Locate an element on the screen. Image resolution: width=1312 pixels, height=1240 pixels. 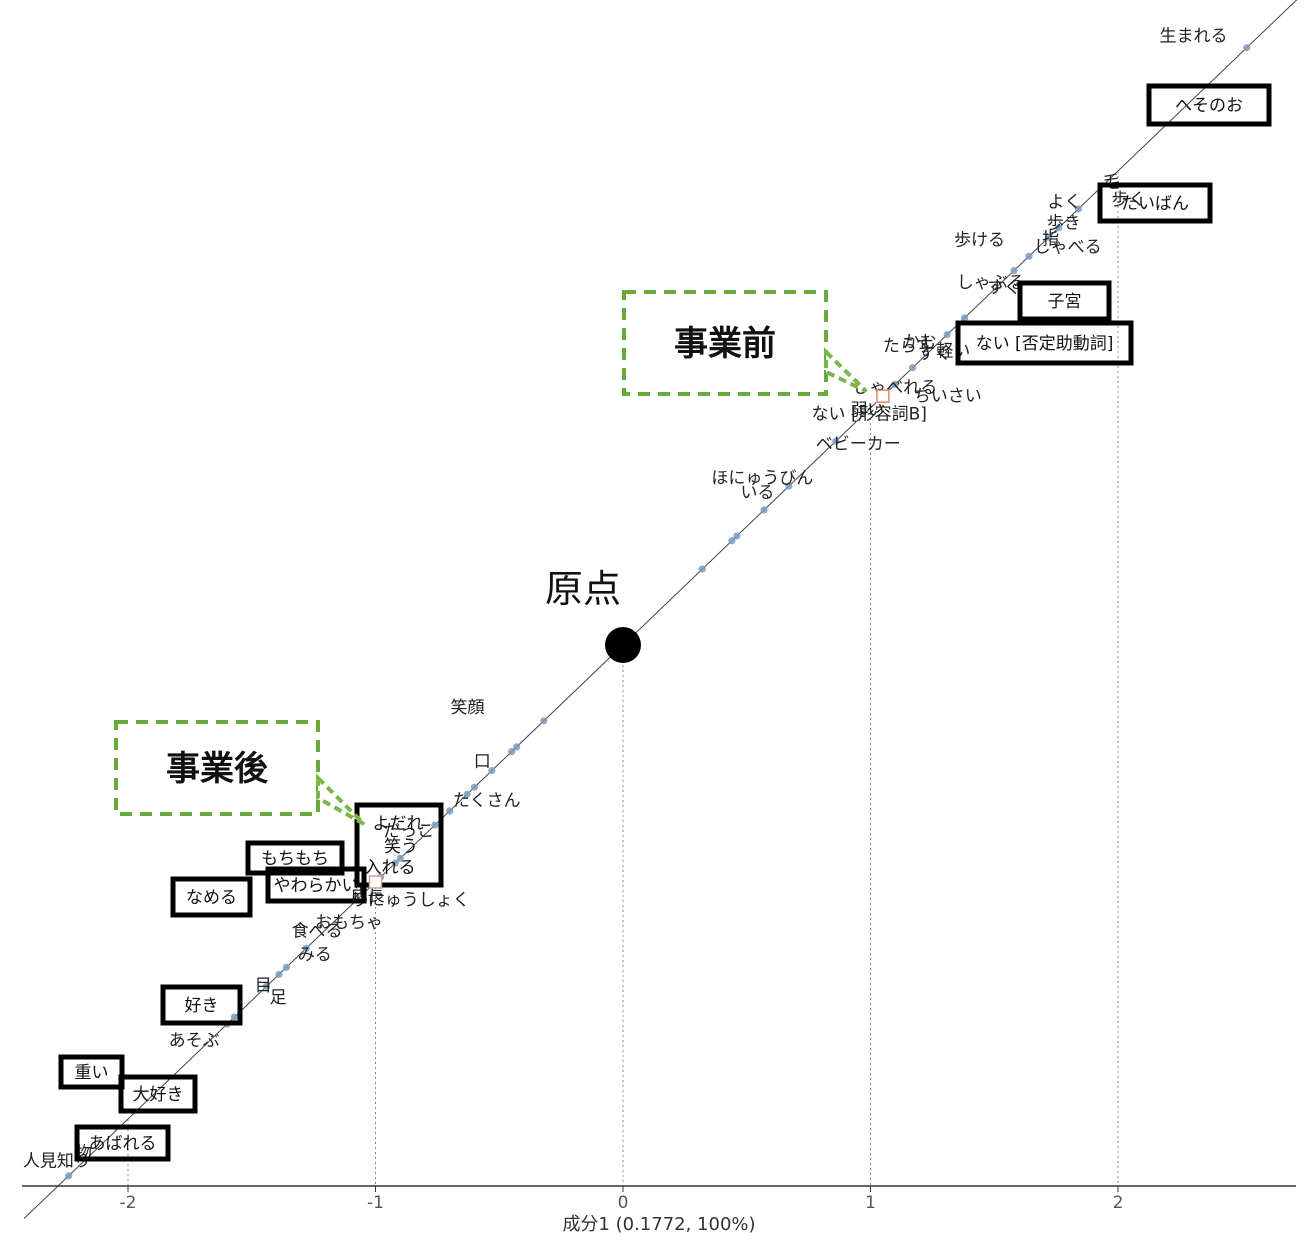
word-label: 生まれる is located at coordinates (1194, 37).